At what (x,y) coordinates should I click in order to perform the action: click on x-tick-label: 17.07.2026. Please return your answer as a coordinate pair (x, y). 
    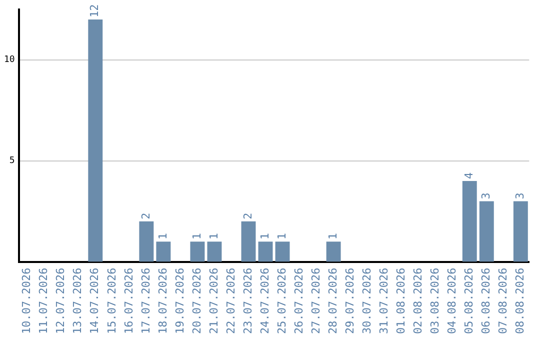
    Looking at the image, I should click on (145, 301).